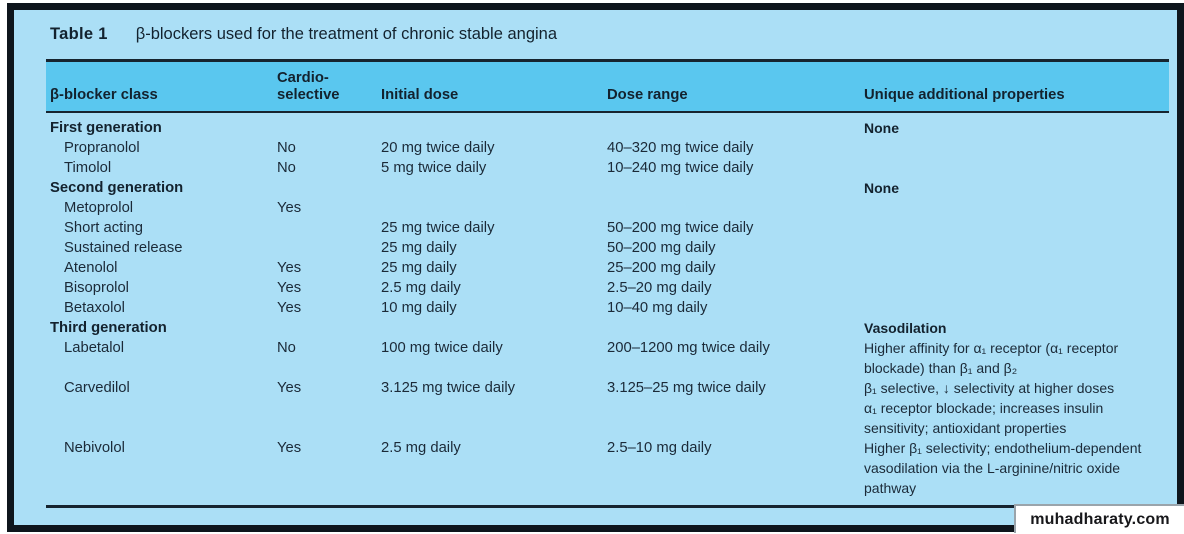 This screenshot has height=534, width=1184. Describe the element at coordinates (984, 408) in the screenshot. I see `props-line: α₁ receptor blockade; increases insulin` at that location.